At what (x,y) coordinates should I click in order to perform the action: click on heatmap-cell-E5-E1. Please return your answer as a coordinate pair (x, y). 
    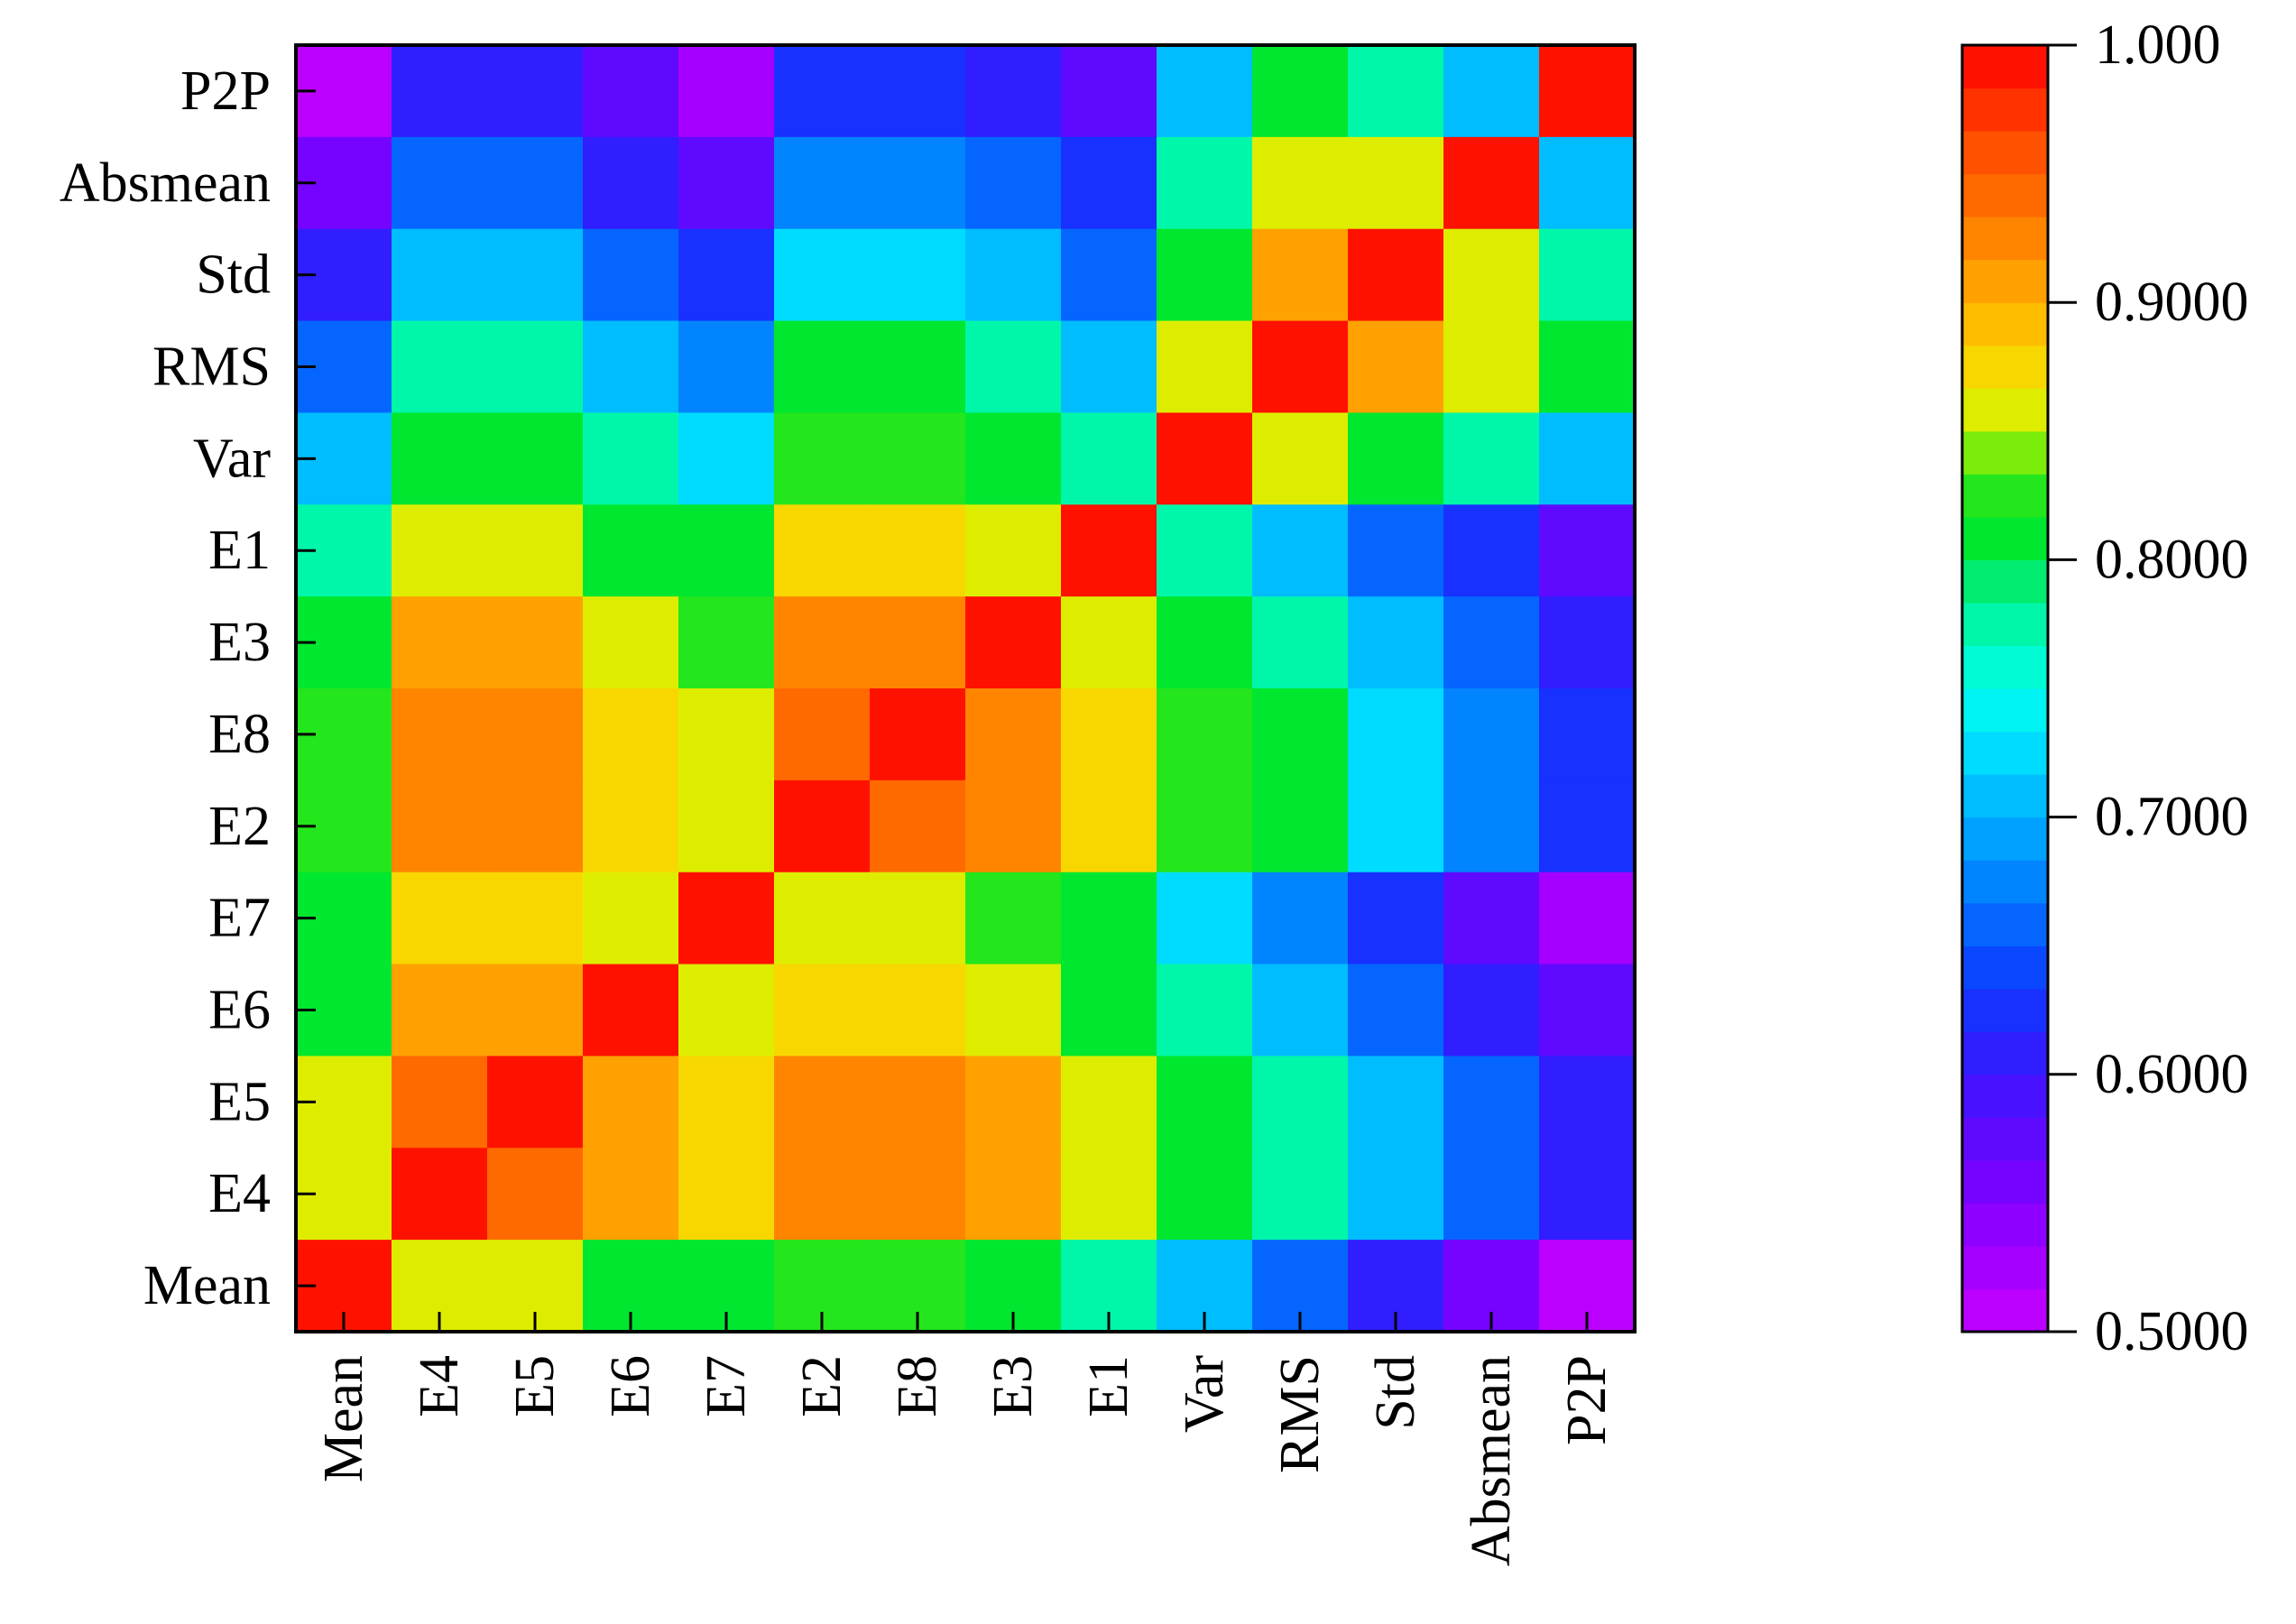
    Looking at the image, I should click on (1109, 1103).